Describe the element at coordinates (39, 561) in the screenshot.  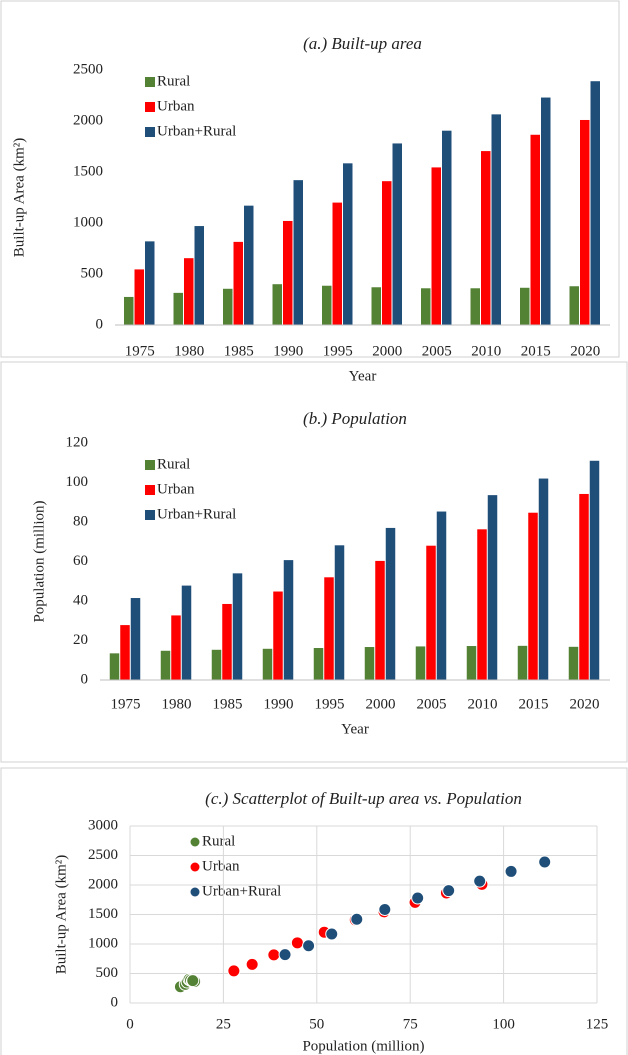
I see `y-axis-title: Population (million)` at that location.